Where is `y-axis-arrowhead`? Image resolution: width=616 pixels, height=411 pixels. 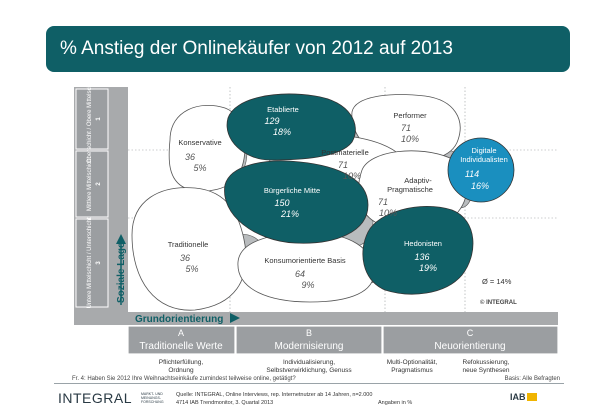 y-axis-arrowhead is located at coordinates (121, 239).